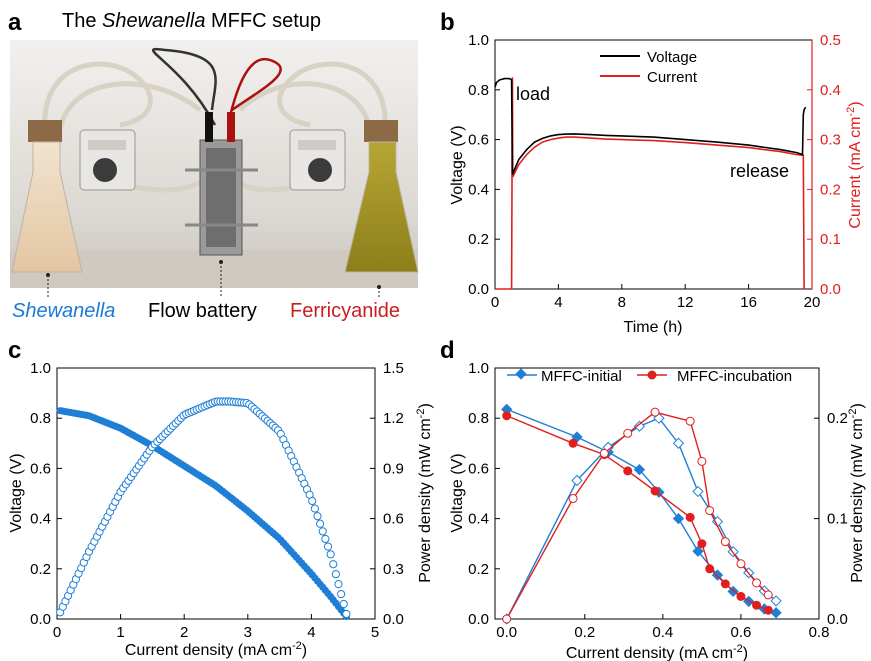 The width and height of the screenshot is (871, 661). Describe the element at coordinates (393, 368) in the screenshot. I see `y2-tick-label: 1.5` at that location.